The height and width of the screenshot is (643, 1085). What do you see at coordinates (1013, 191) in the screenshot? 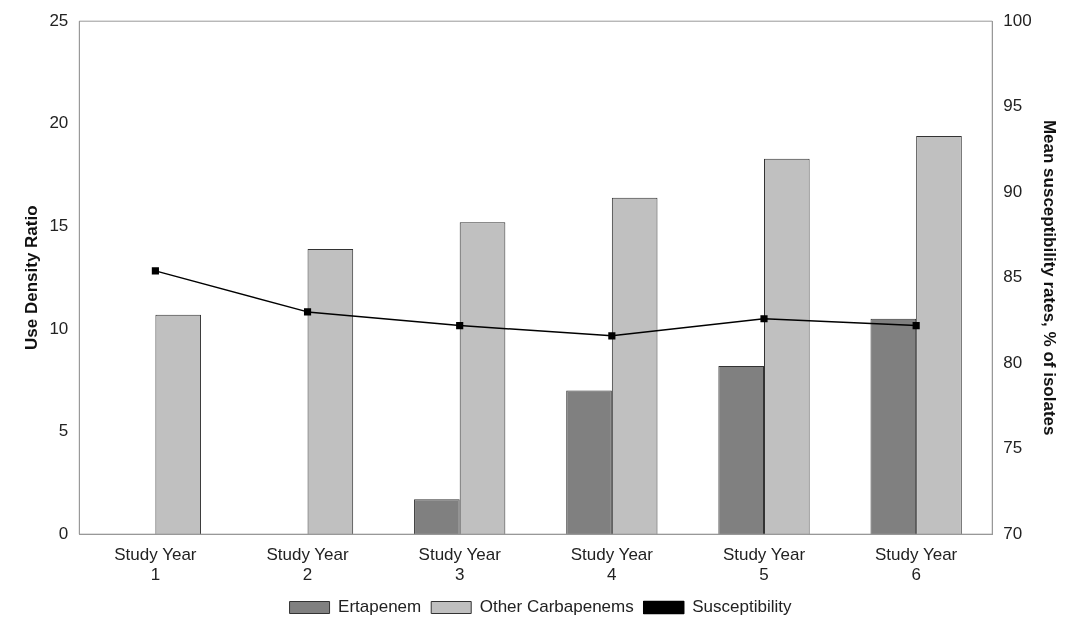
I see `y2-tick-label: 90` at bounding box center [1013, 191].